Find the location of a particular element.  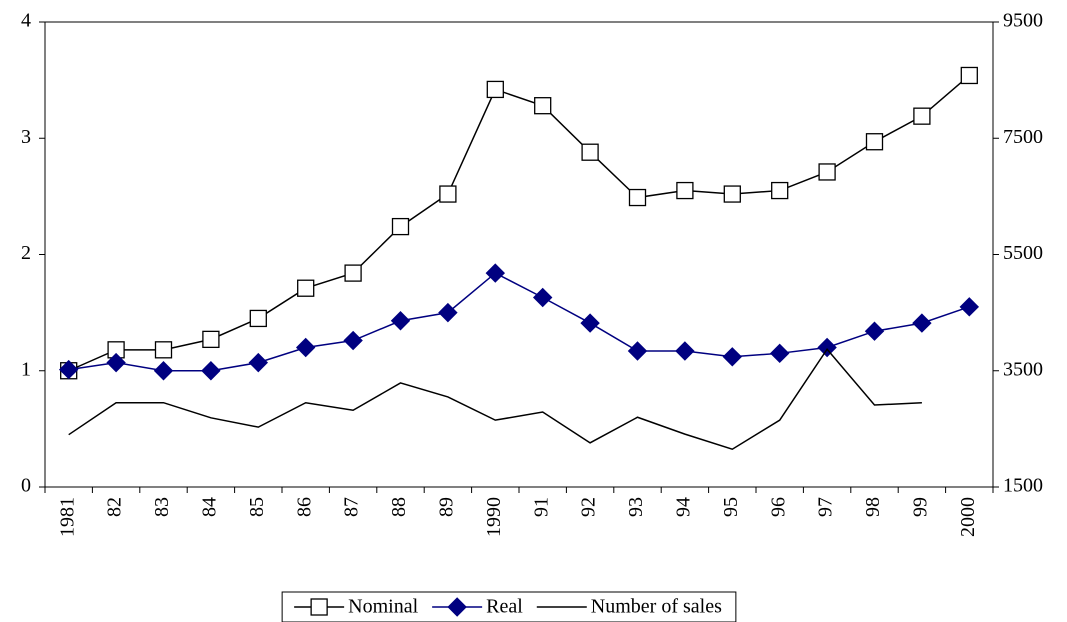

legend-item: Number of sales is located at coordinates (629, 607).